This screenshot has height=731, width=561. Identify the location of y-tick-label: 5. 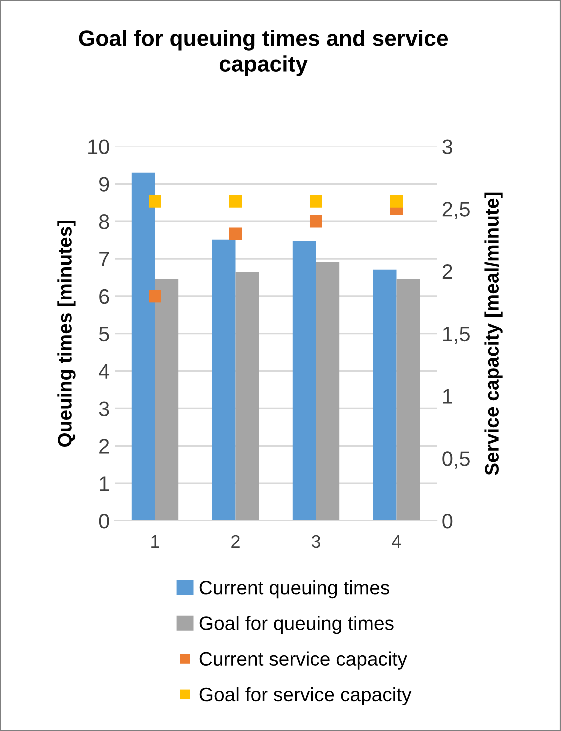
(104, 334).